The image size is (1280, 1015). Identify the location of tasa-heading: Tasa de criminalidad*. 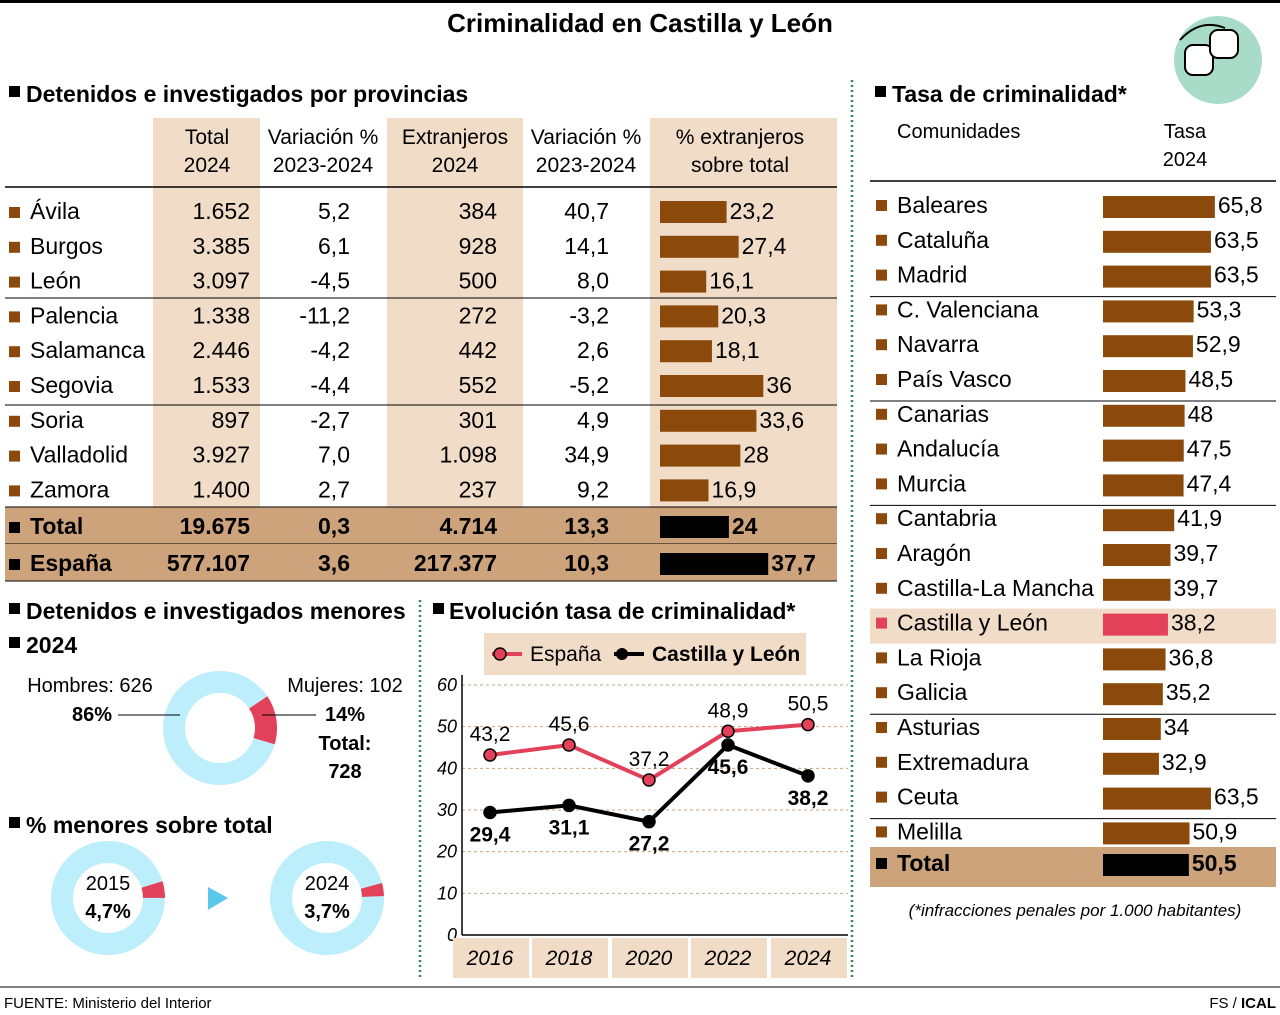
(1009, 94).